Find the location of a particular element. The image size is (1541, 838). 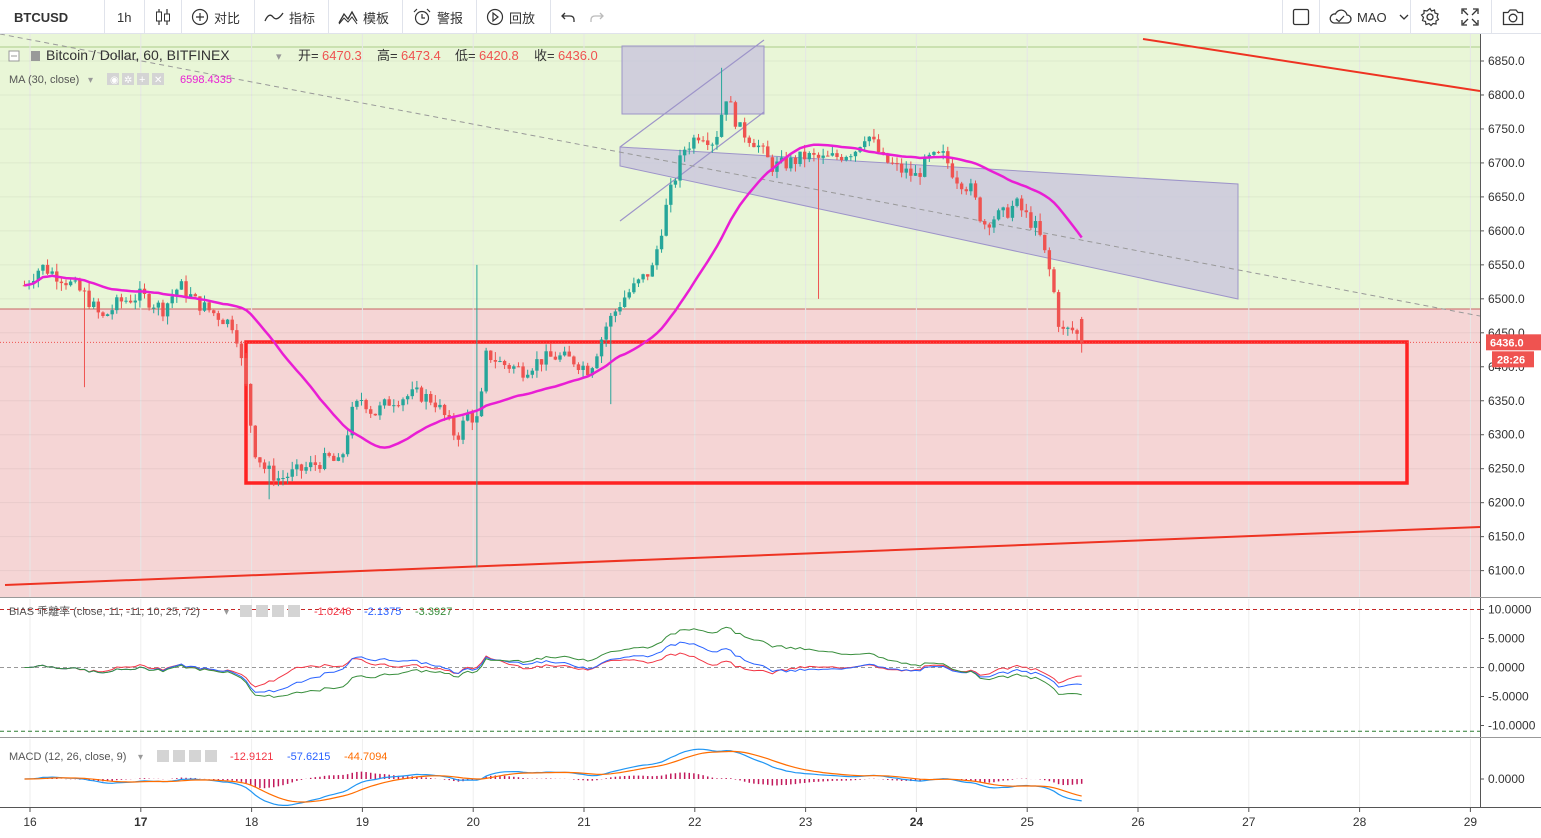

chevron-down-icon is located at coordinates (1404, 17).